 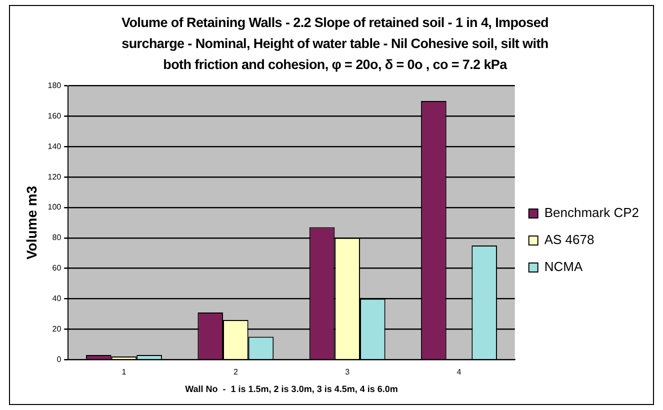 I want to click on legend-label: AS 4678, so click(x=569, y=240).